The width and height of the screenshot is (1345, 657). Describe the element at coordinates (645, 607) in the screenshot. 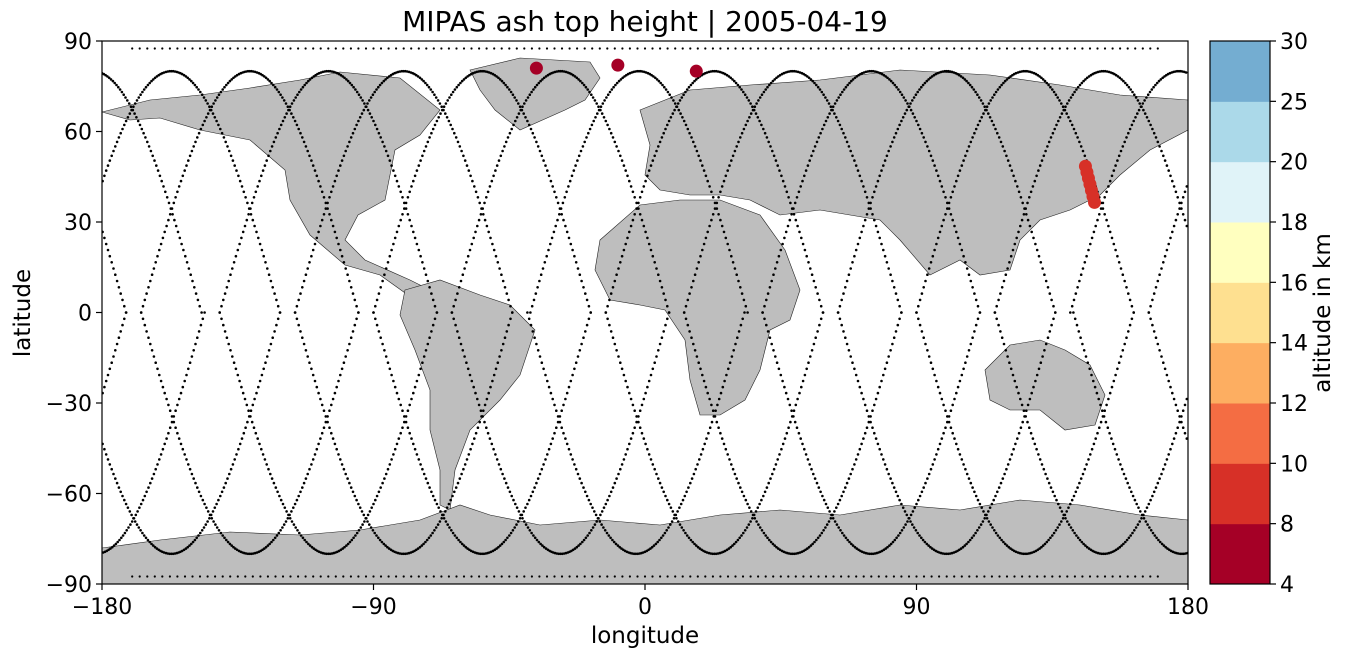

I see `x-tick-label: 0` at that location.